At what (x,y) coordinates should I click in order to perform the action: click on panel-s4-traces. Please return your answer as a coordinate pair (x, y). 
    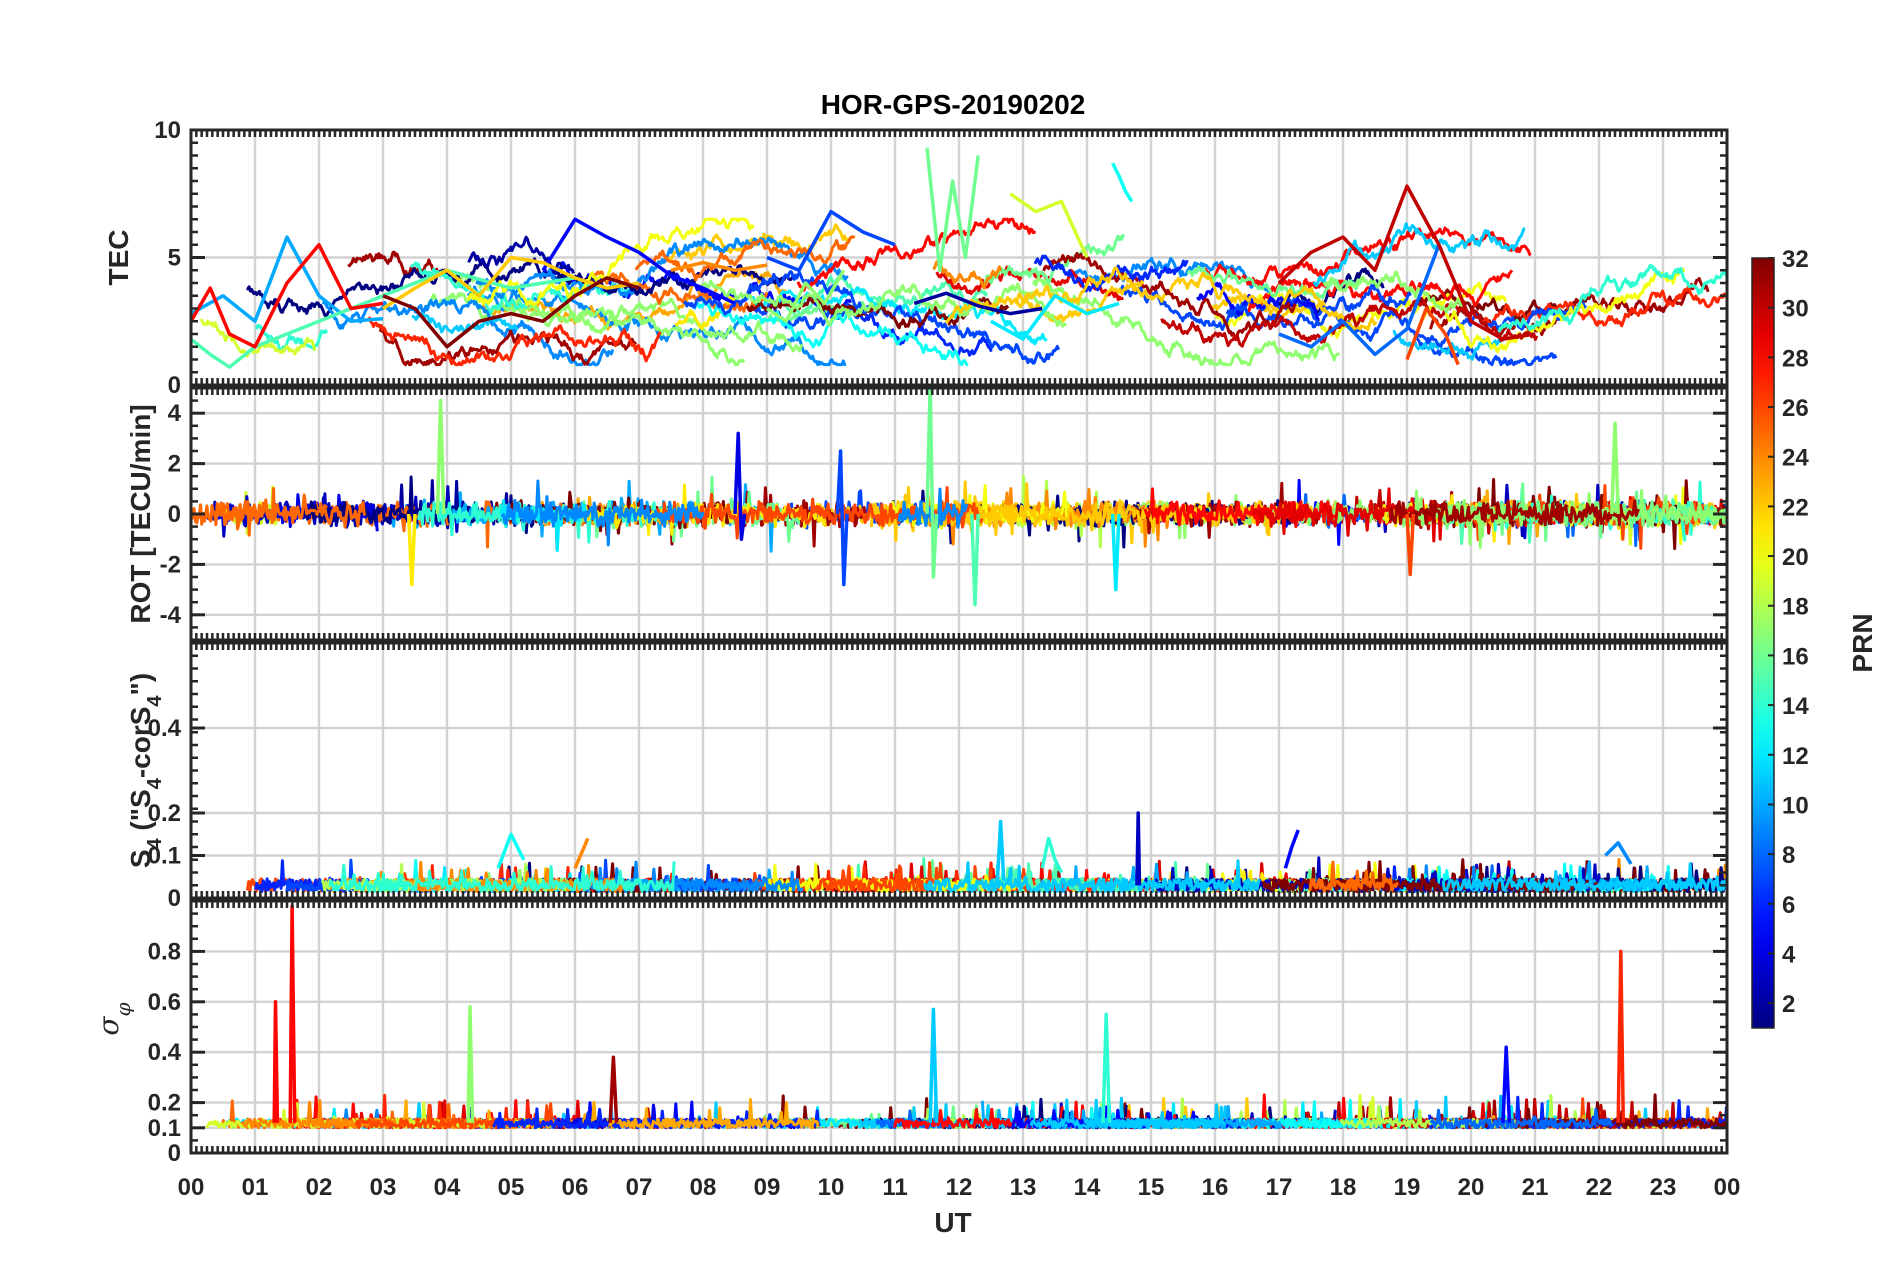
    Looking at the image, I should click on (986, 852).